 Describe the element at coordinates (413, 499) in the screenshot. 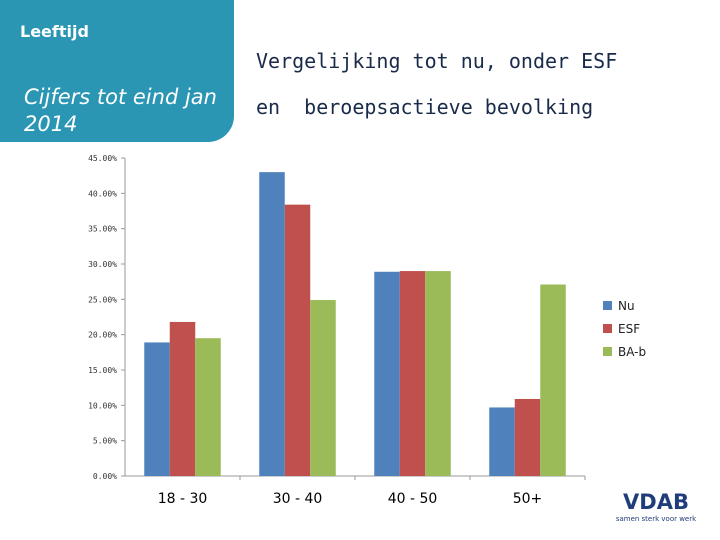

I see `x-category-label: 40 - 50` at that location.